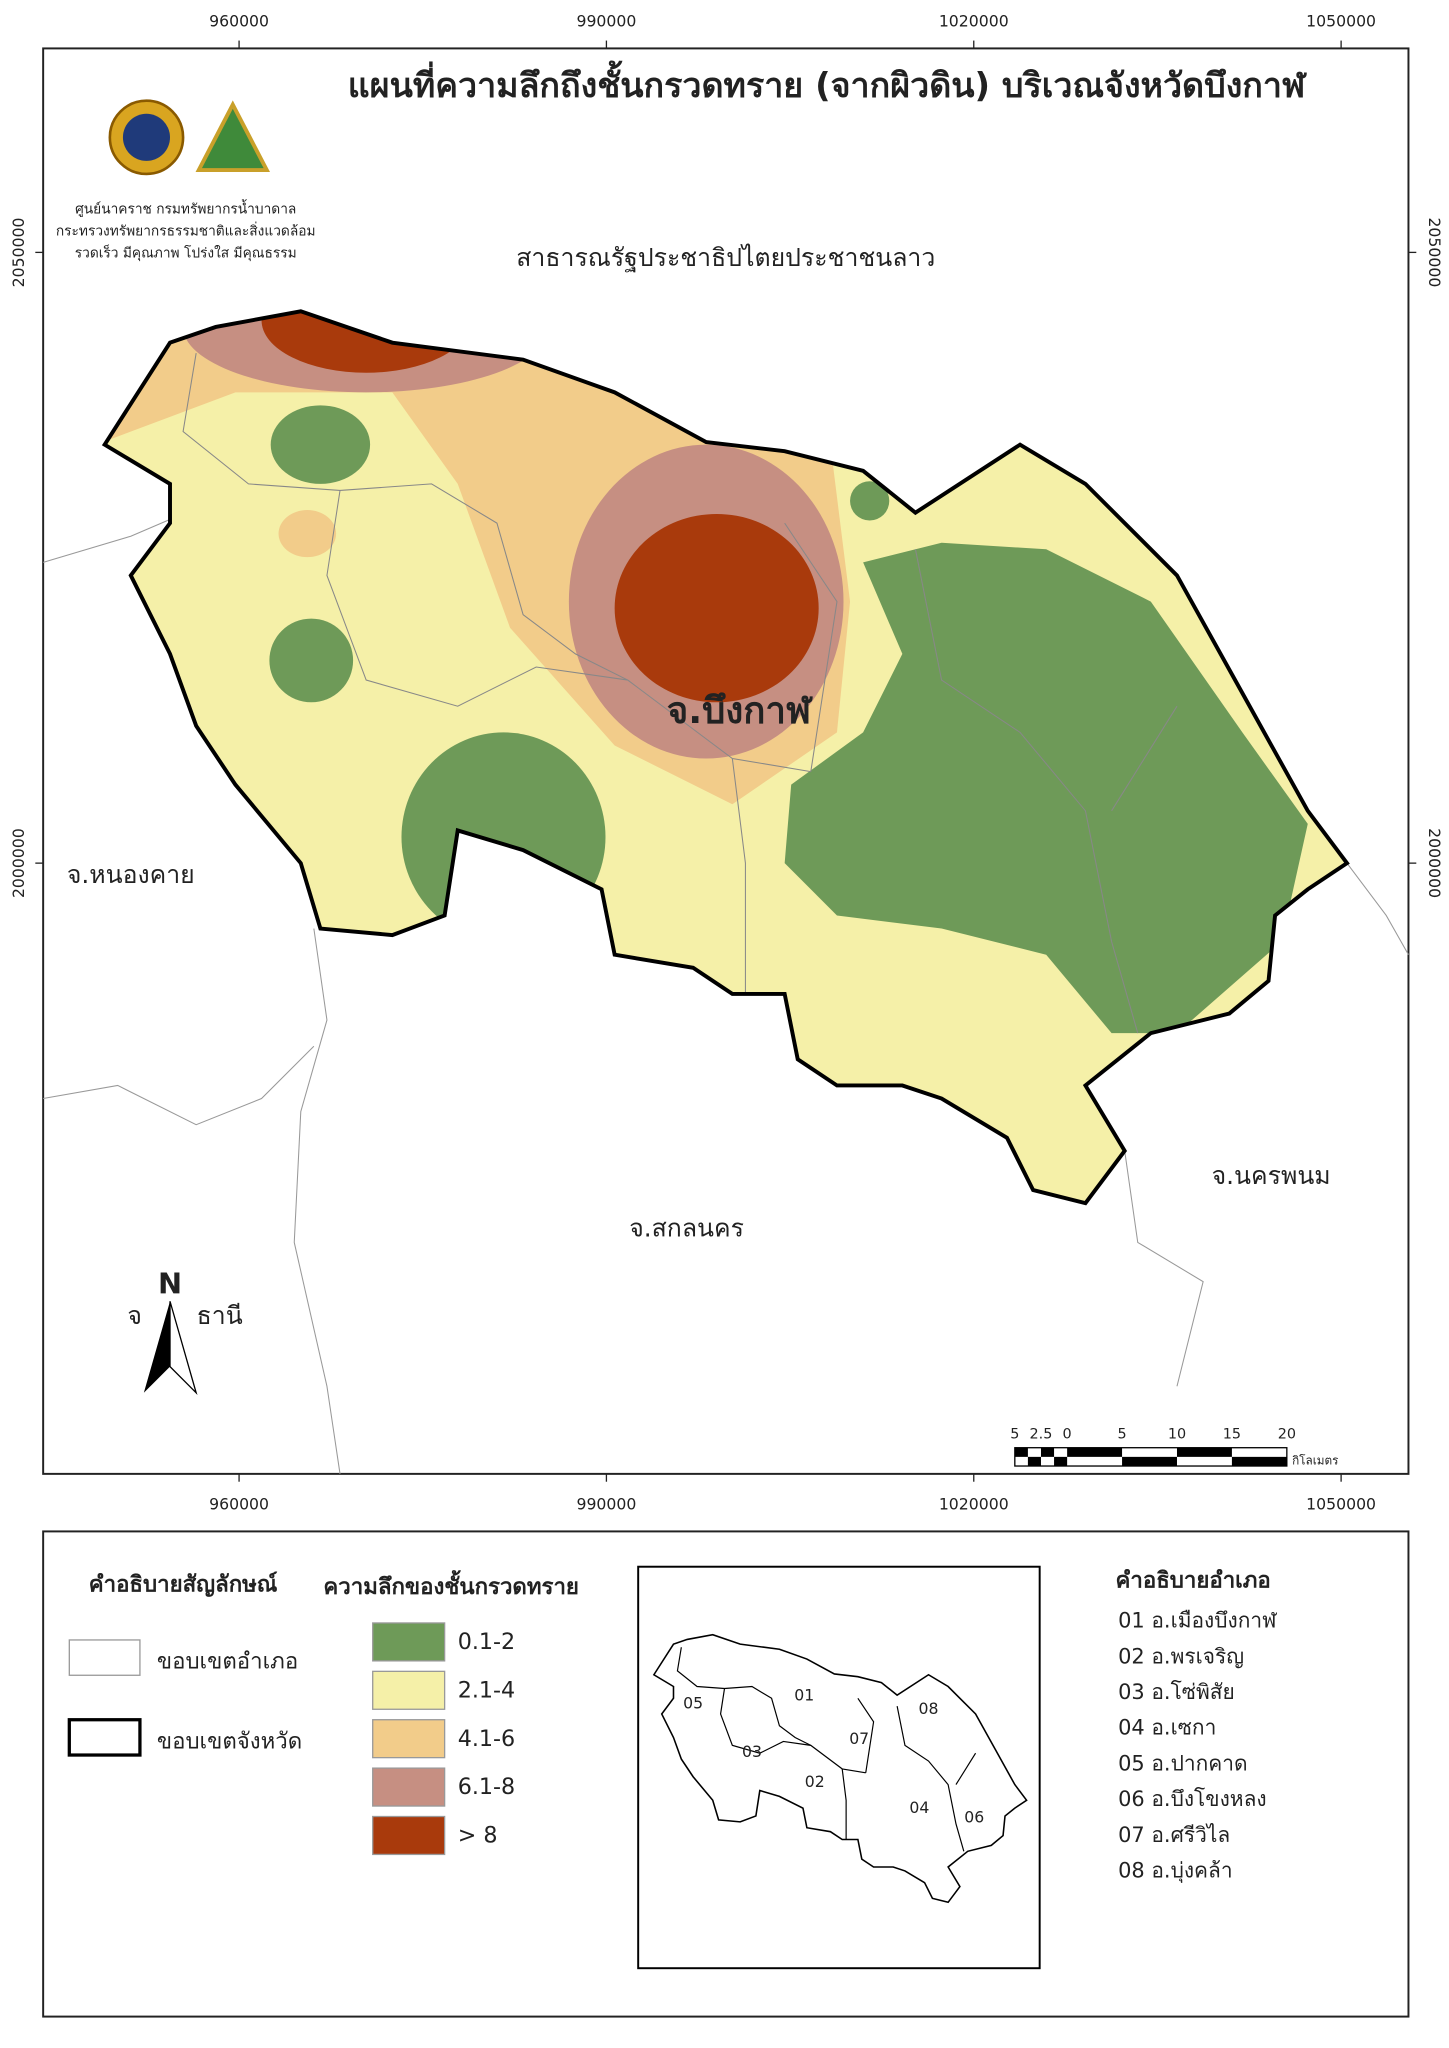 This screenshot has height=2048, width=1449. Describe the element at coordinates (487, 1690) in the screenshot. I see `legend-label: 2.1-4` at that location.